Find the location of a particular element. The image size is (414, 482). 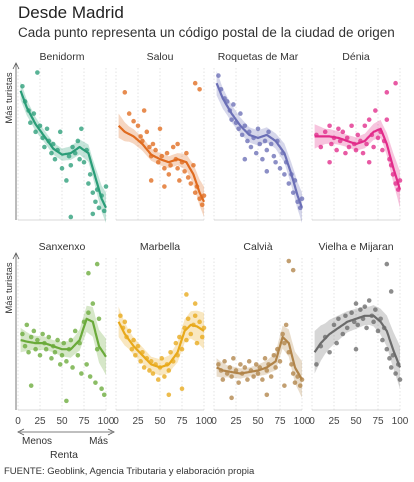

x-tick-label: 50 is located at coordinates (62, 421).